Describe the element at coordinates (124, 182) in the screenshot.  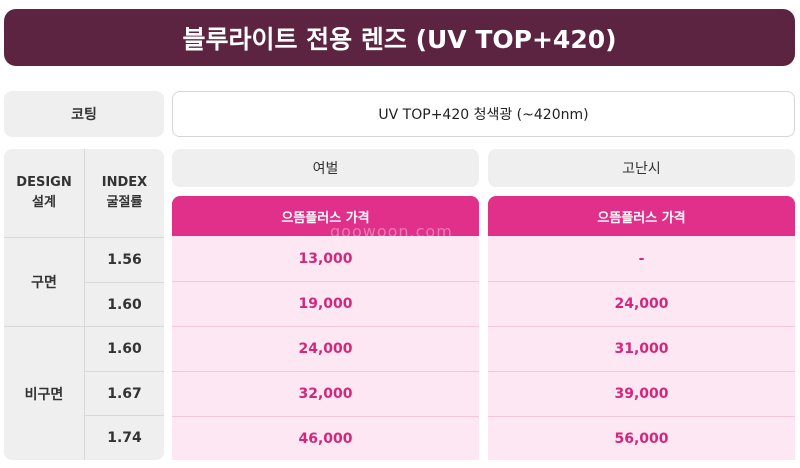
I see `index-header-en: INDEX` at that location.